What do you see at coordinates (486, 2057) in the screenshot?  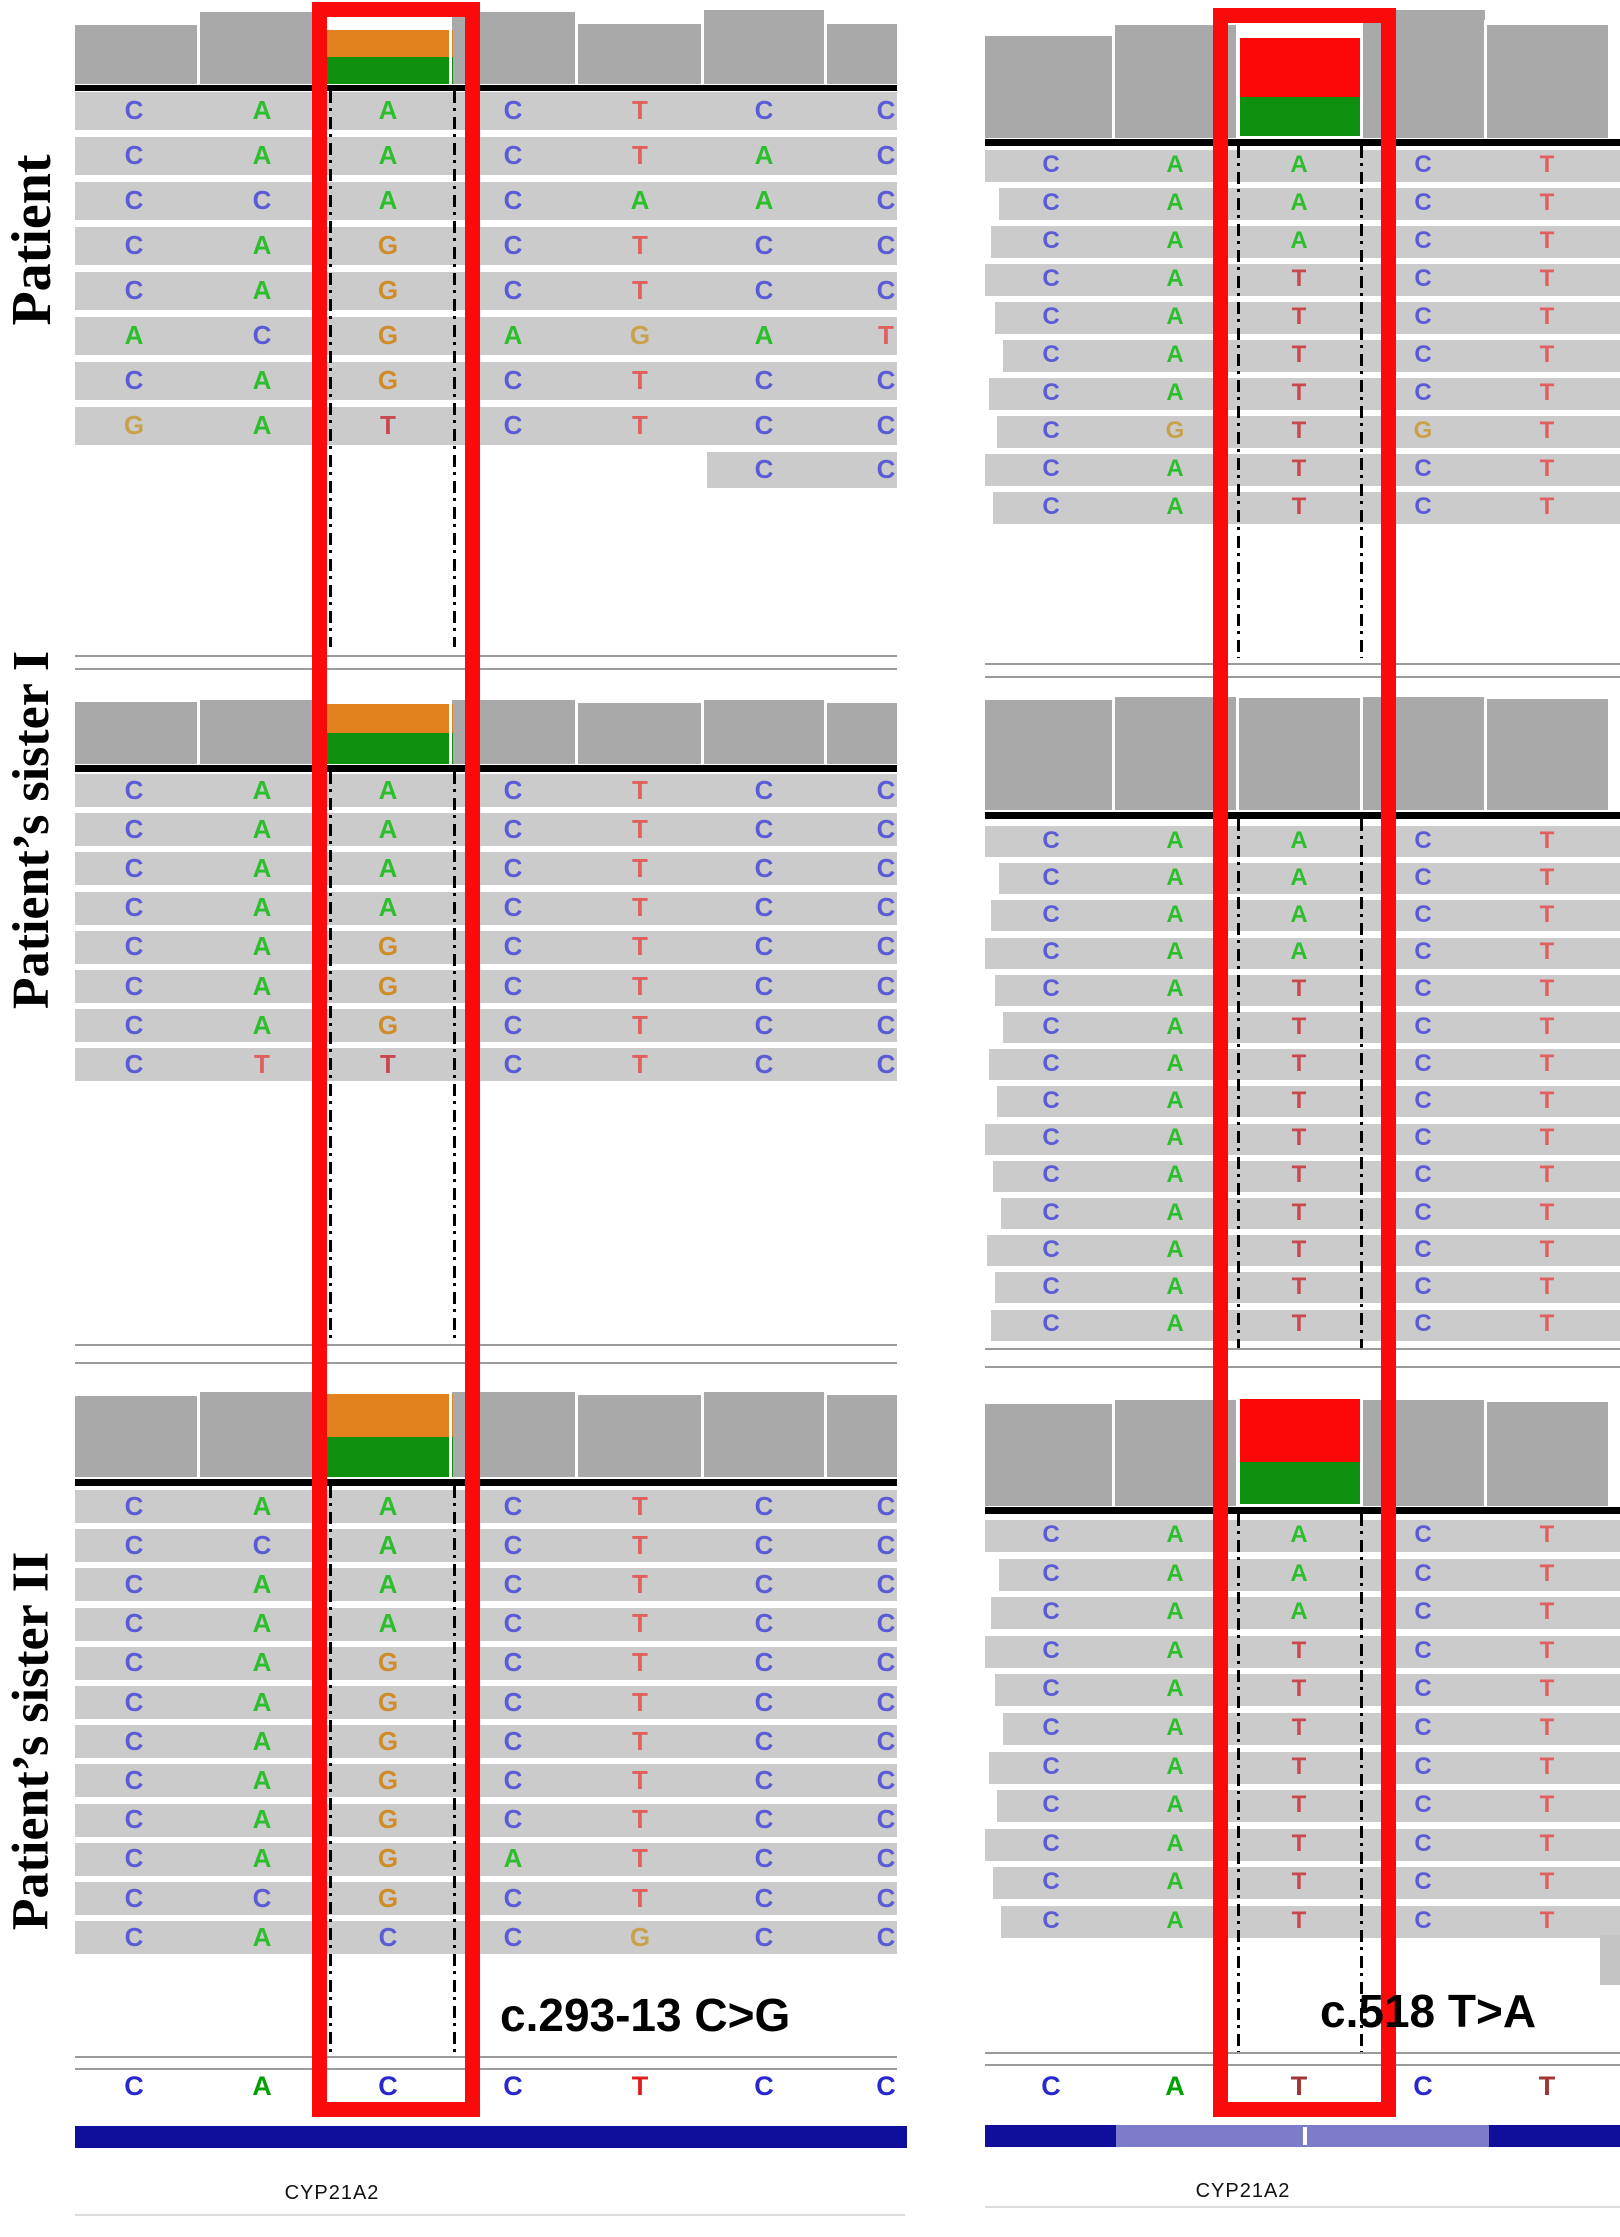 I see `panel-separator-line` at bounding box center [486, 2057].